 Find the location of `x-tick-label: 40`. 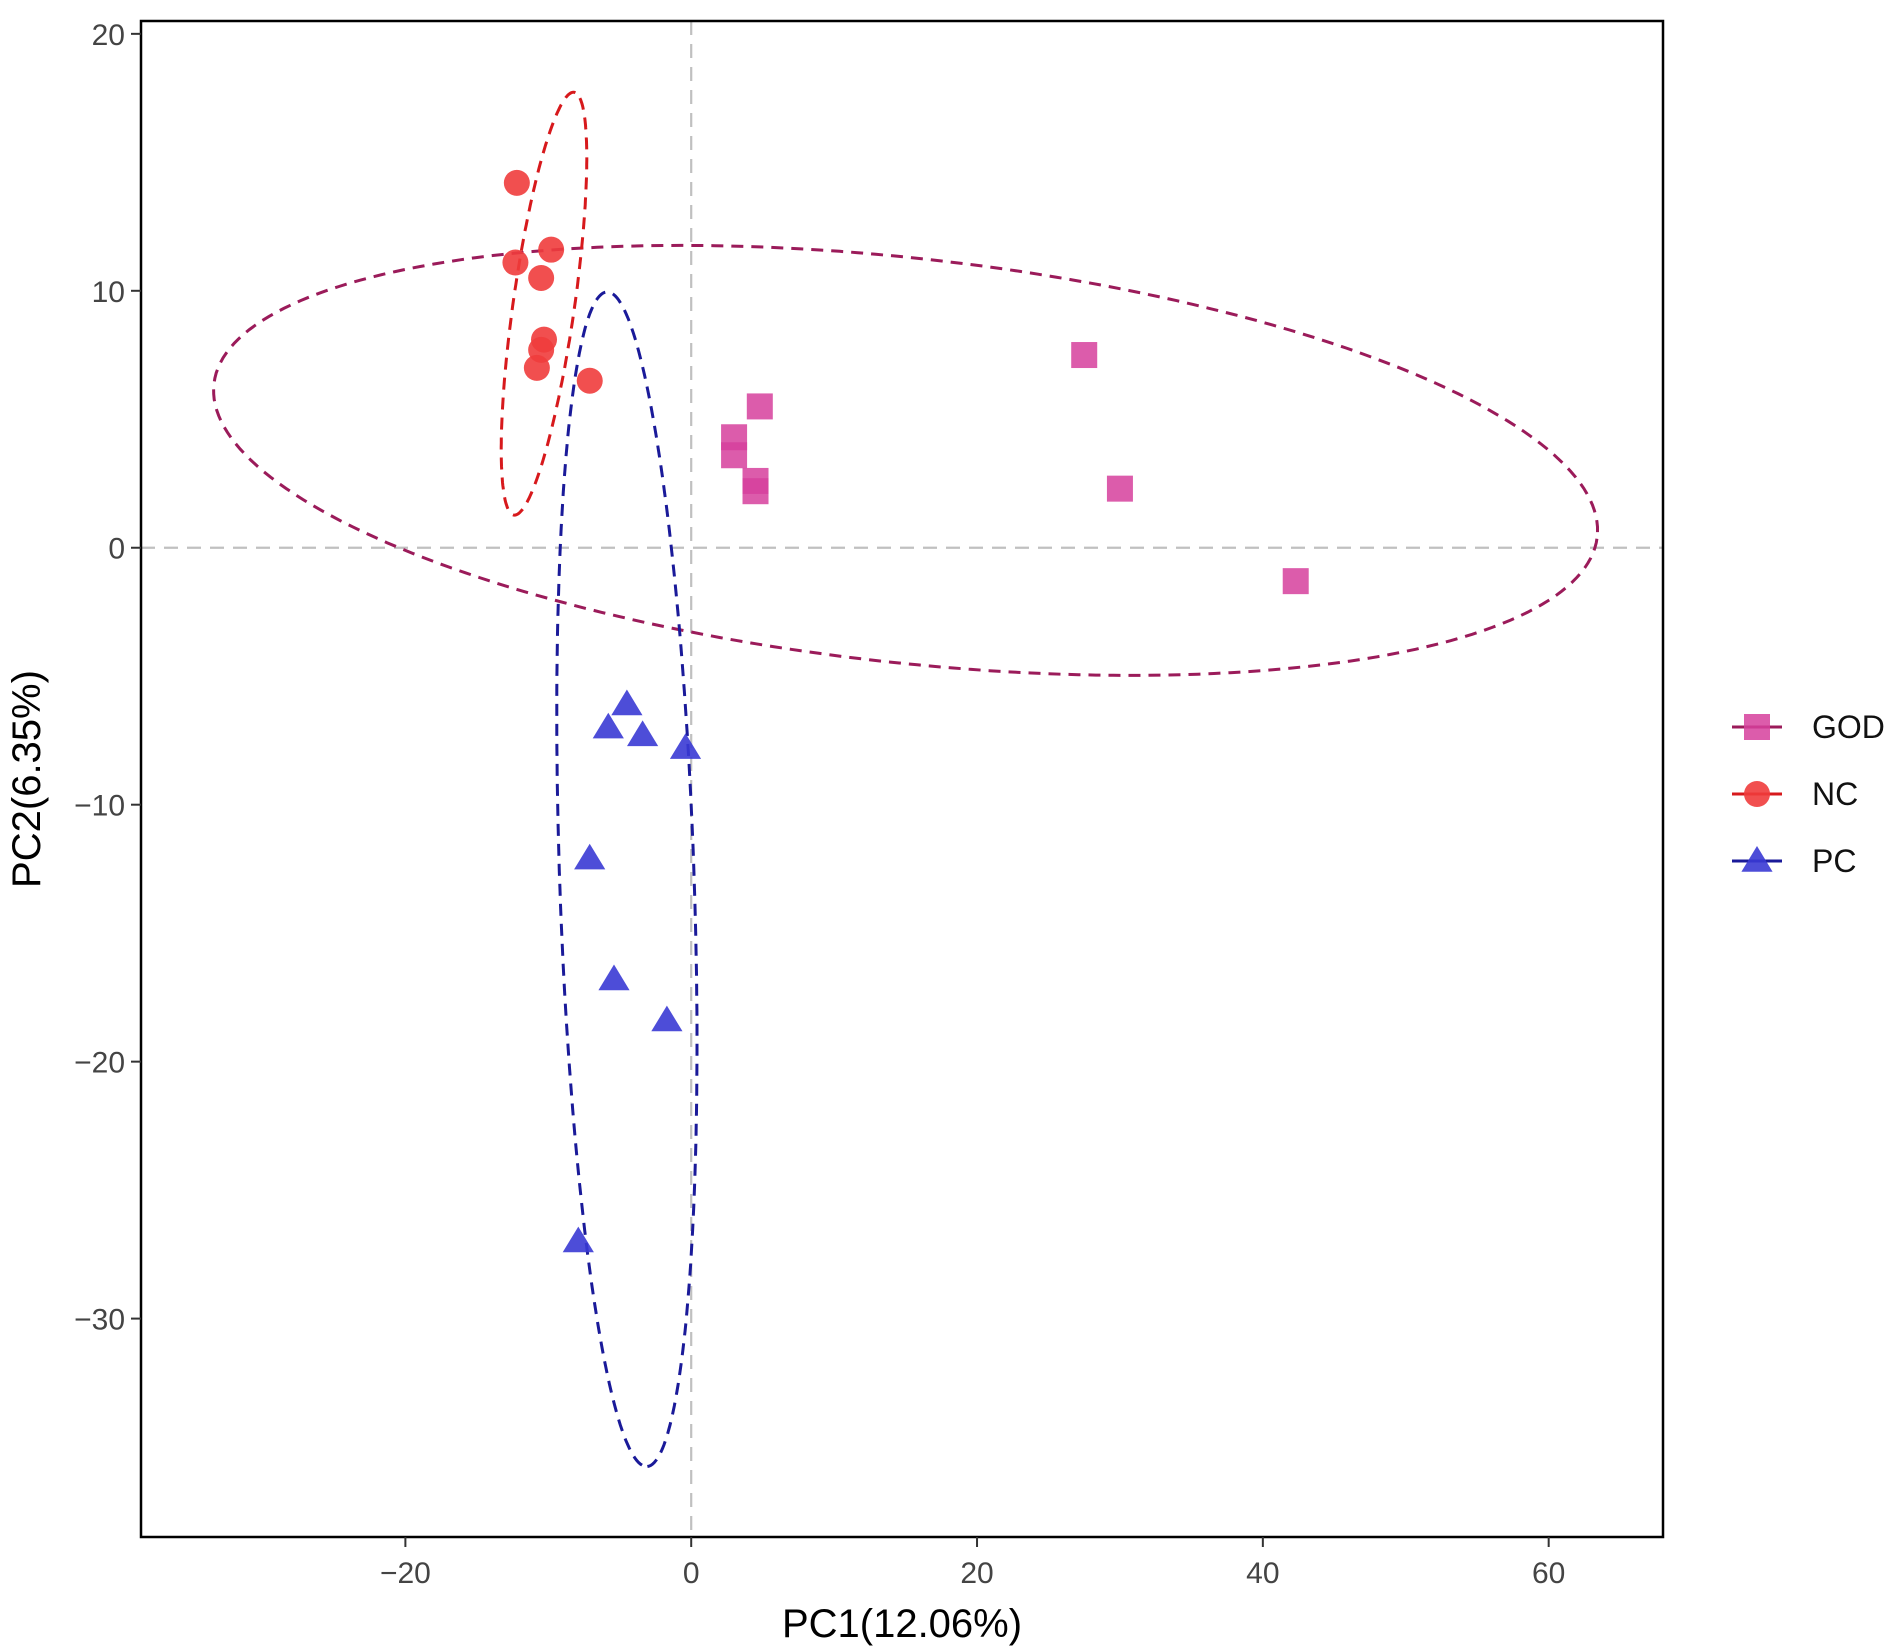

x-tick-label: 40 is located at coordinates (1262, 1573).